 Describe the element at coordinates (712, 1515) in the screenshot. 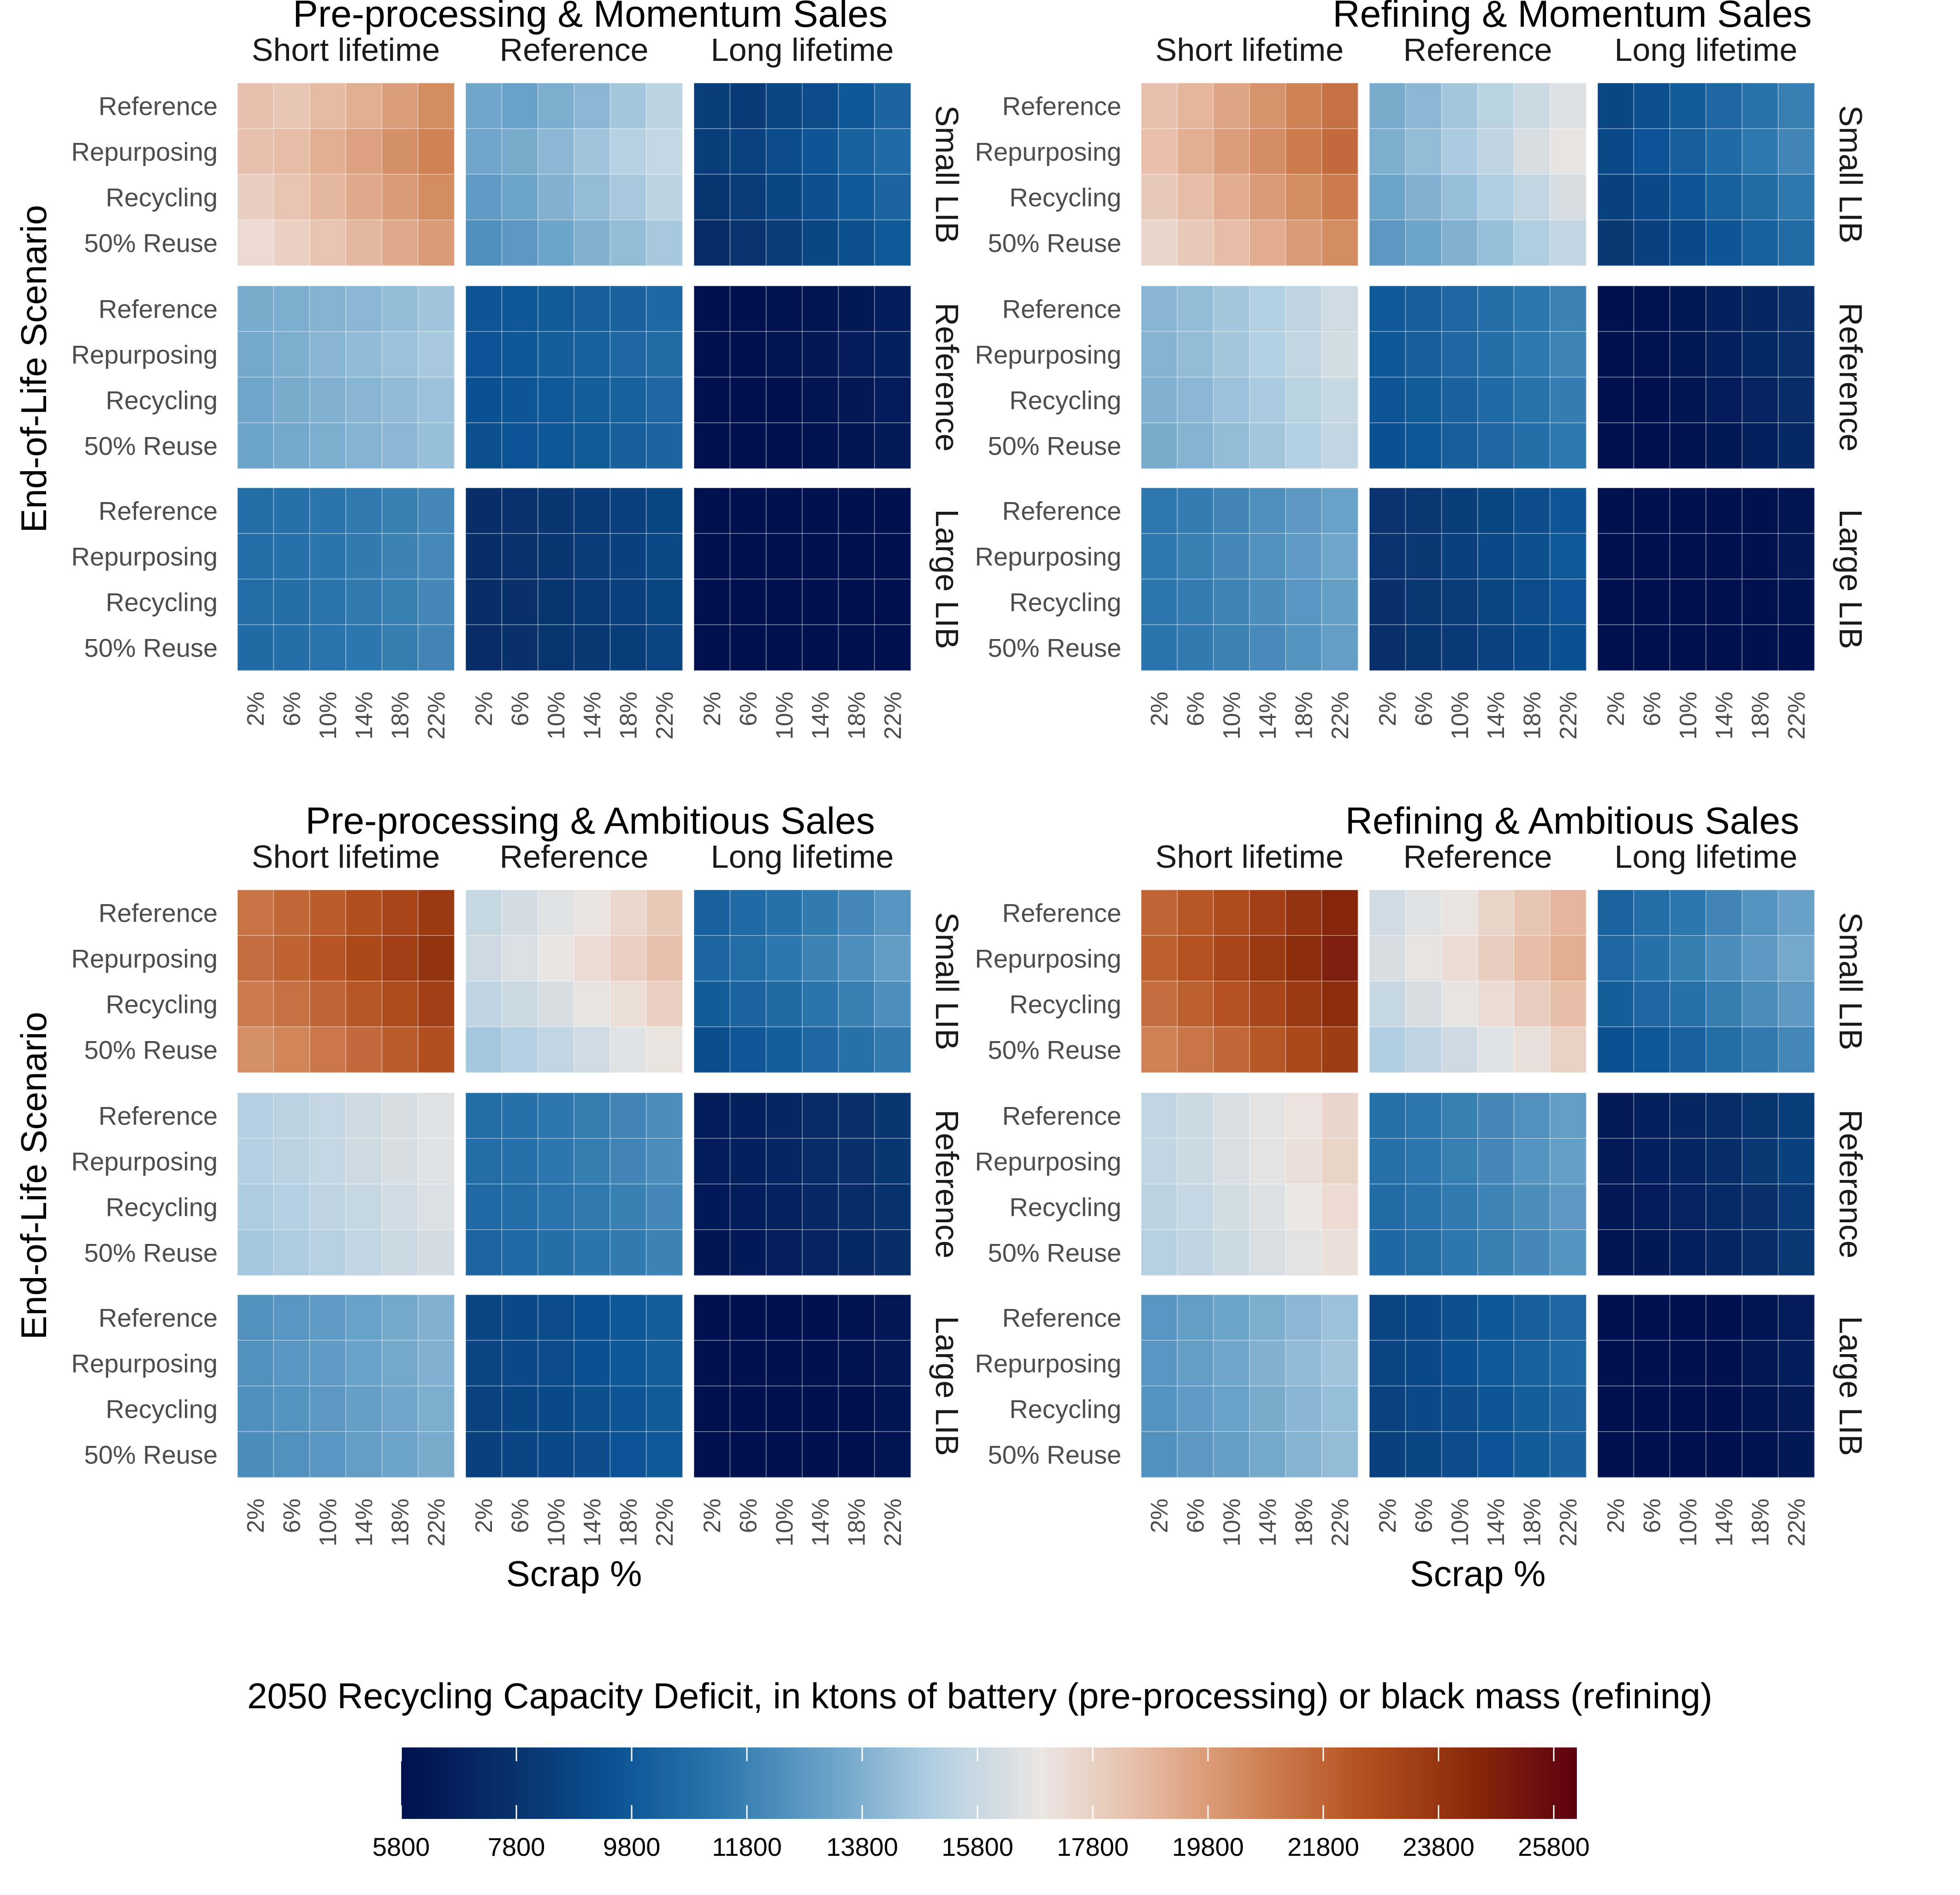

I see `x-tick-label: 2%` at that location.